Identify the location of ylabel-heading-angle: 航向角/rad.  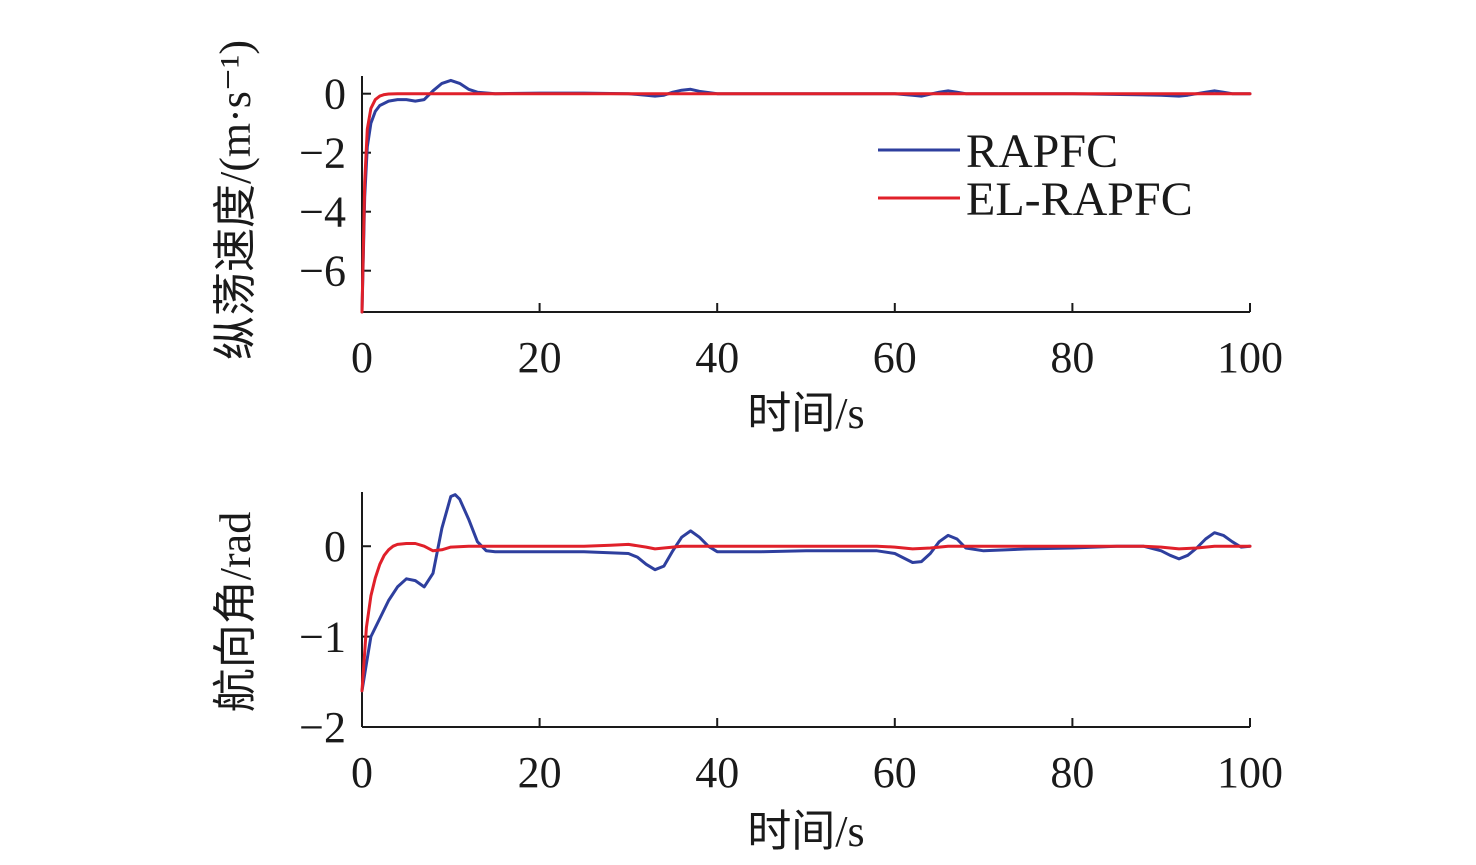
(235, 612).